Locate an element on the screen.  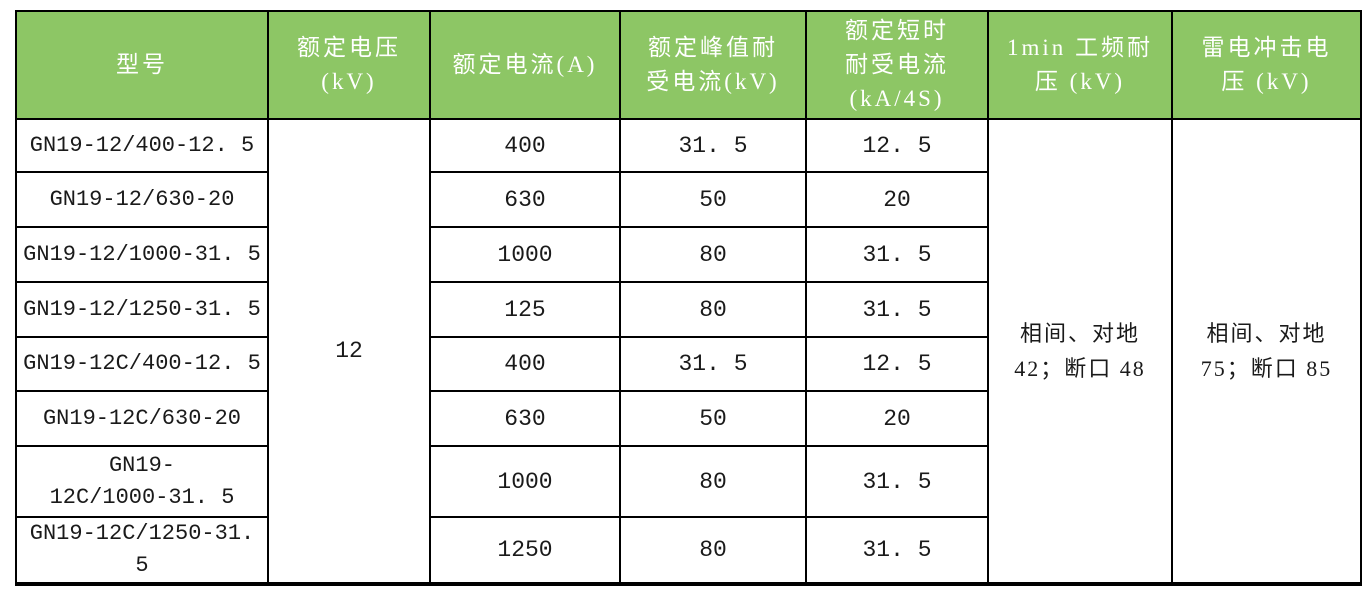
col-header-power-frequency-withstand-voltage: 1min 工频耐 压 (kV) is located at coordinates (1080, 65).